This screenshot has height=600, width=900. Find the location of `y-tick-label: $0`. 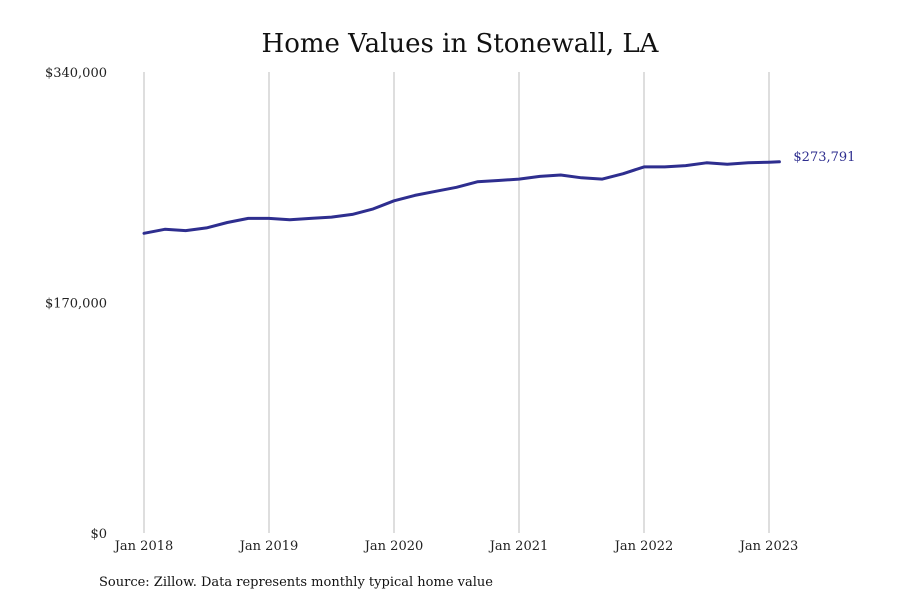

y-tick-label: $0 is located at coordinates (98, 534).